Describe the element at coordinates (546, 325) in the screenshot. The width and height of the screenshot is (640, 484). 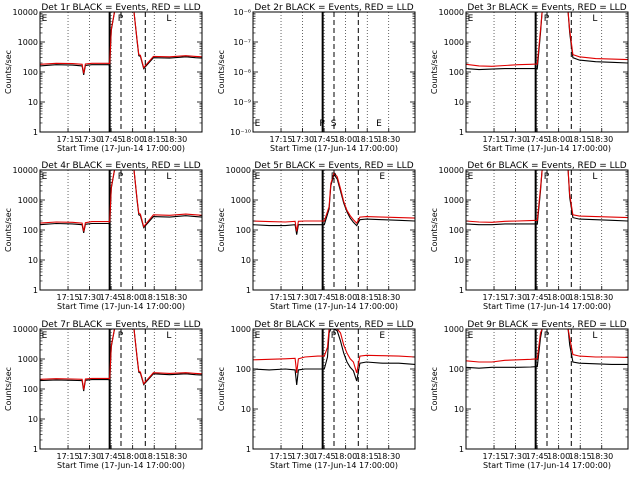
I see `panel-title: Det 9r BLACK = Events, RED = LLD` at that location.